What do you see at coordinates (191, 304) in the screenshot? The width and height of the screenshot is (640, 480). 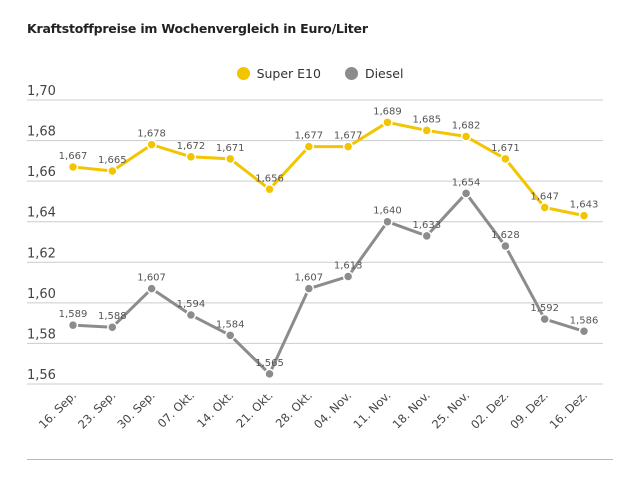 I see `data-label-diesel: 1,594` at bounding box center [191, 304].